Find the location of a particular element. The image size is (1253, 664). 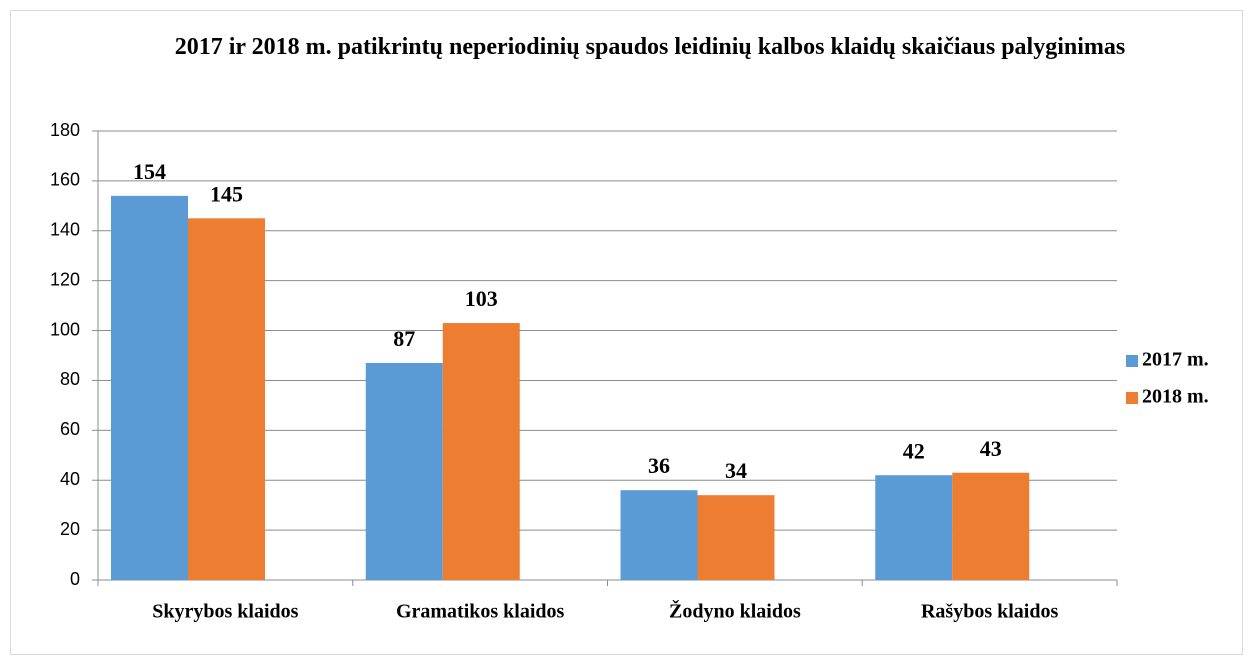

x-tick-label: Gramatikos klaidos is located at coordinates (480, 612).